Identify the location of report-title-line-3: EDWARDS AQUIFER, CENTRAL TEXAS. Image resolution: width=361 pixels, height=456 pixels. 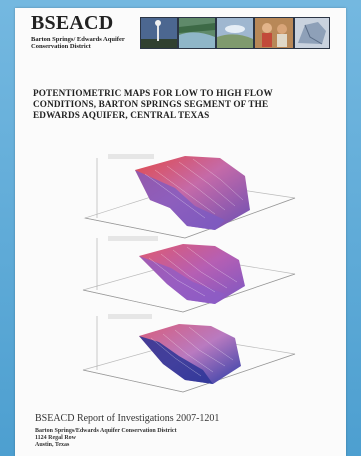
(121, 115).